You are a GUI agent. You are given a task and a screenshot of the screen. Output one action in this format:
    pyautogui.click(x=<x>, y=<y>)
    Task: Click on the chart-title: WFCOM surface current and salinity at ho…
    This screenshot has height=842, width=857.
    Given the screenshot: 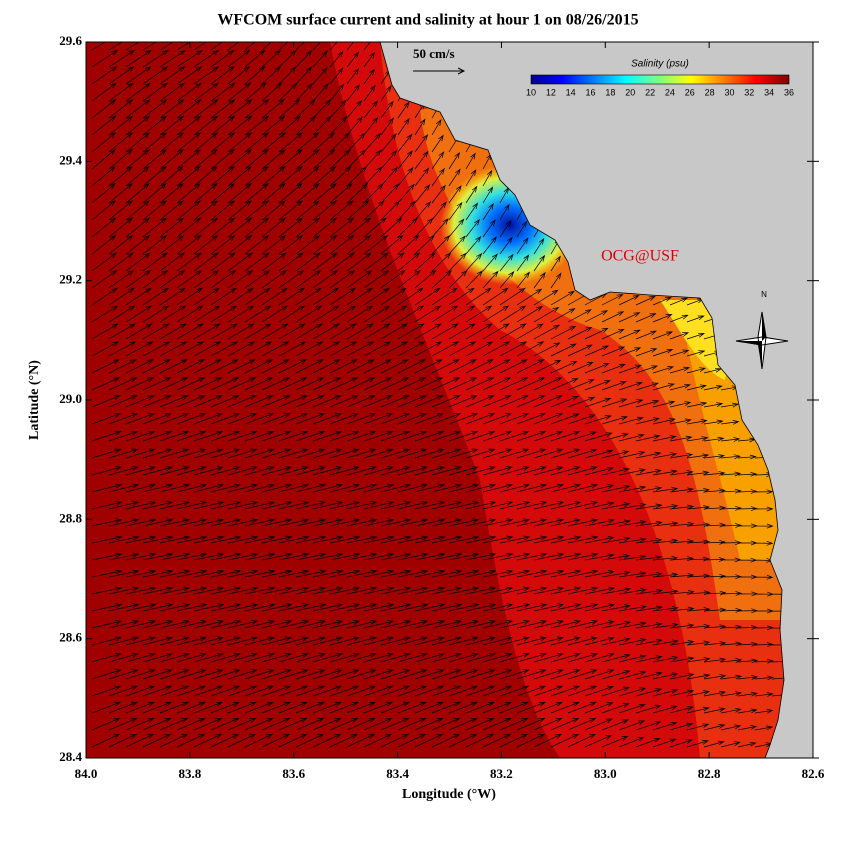 What is the action you would take?
    pyautogui.click(x=427, y=20)
    